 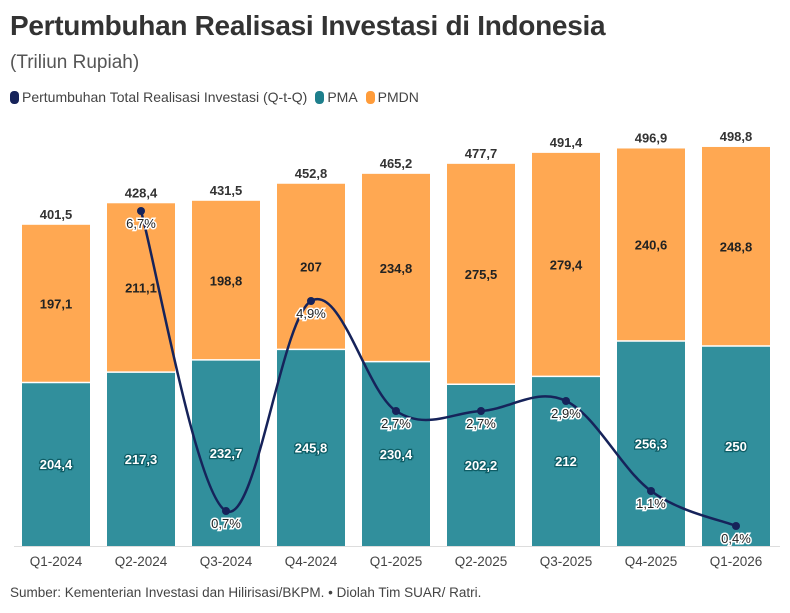 I want to click on data-label-pmdn: 234,8, so click(x=396, y=268).